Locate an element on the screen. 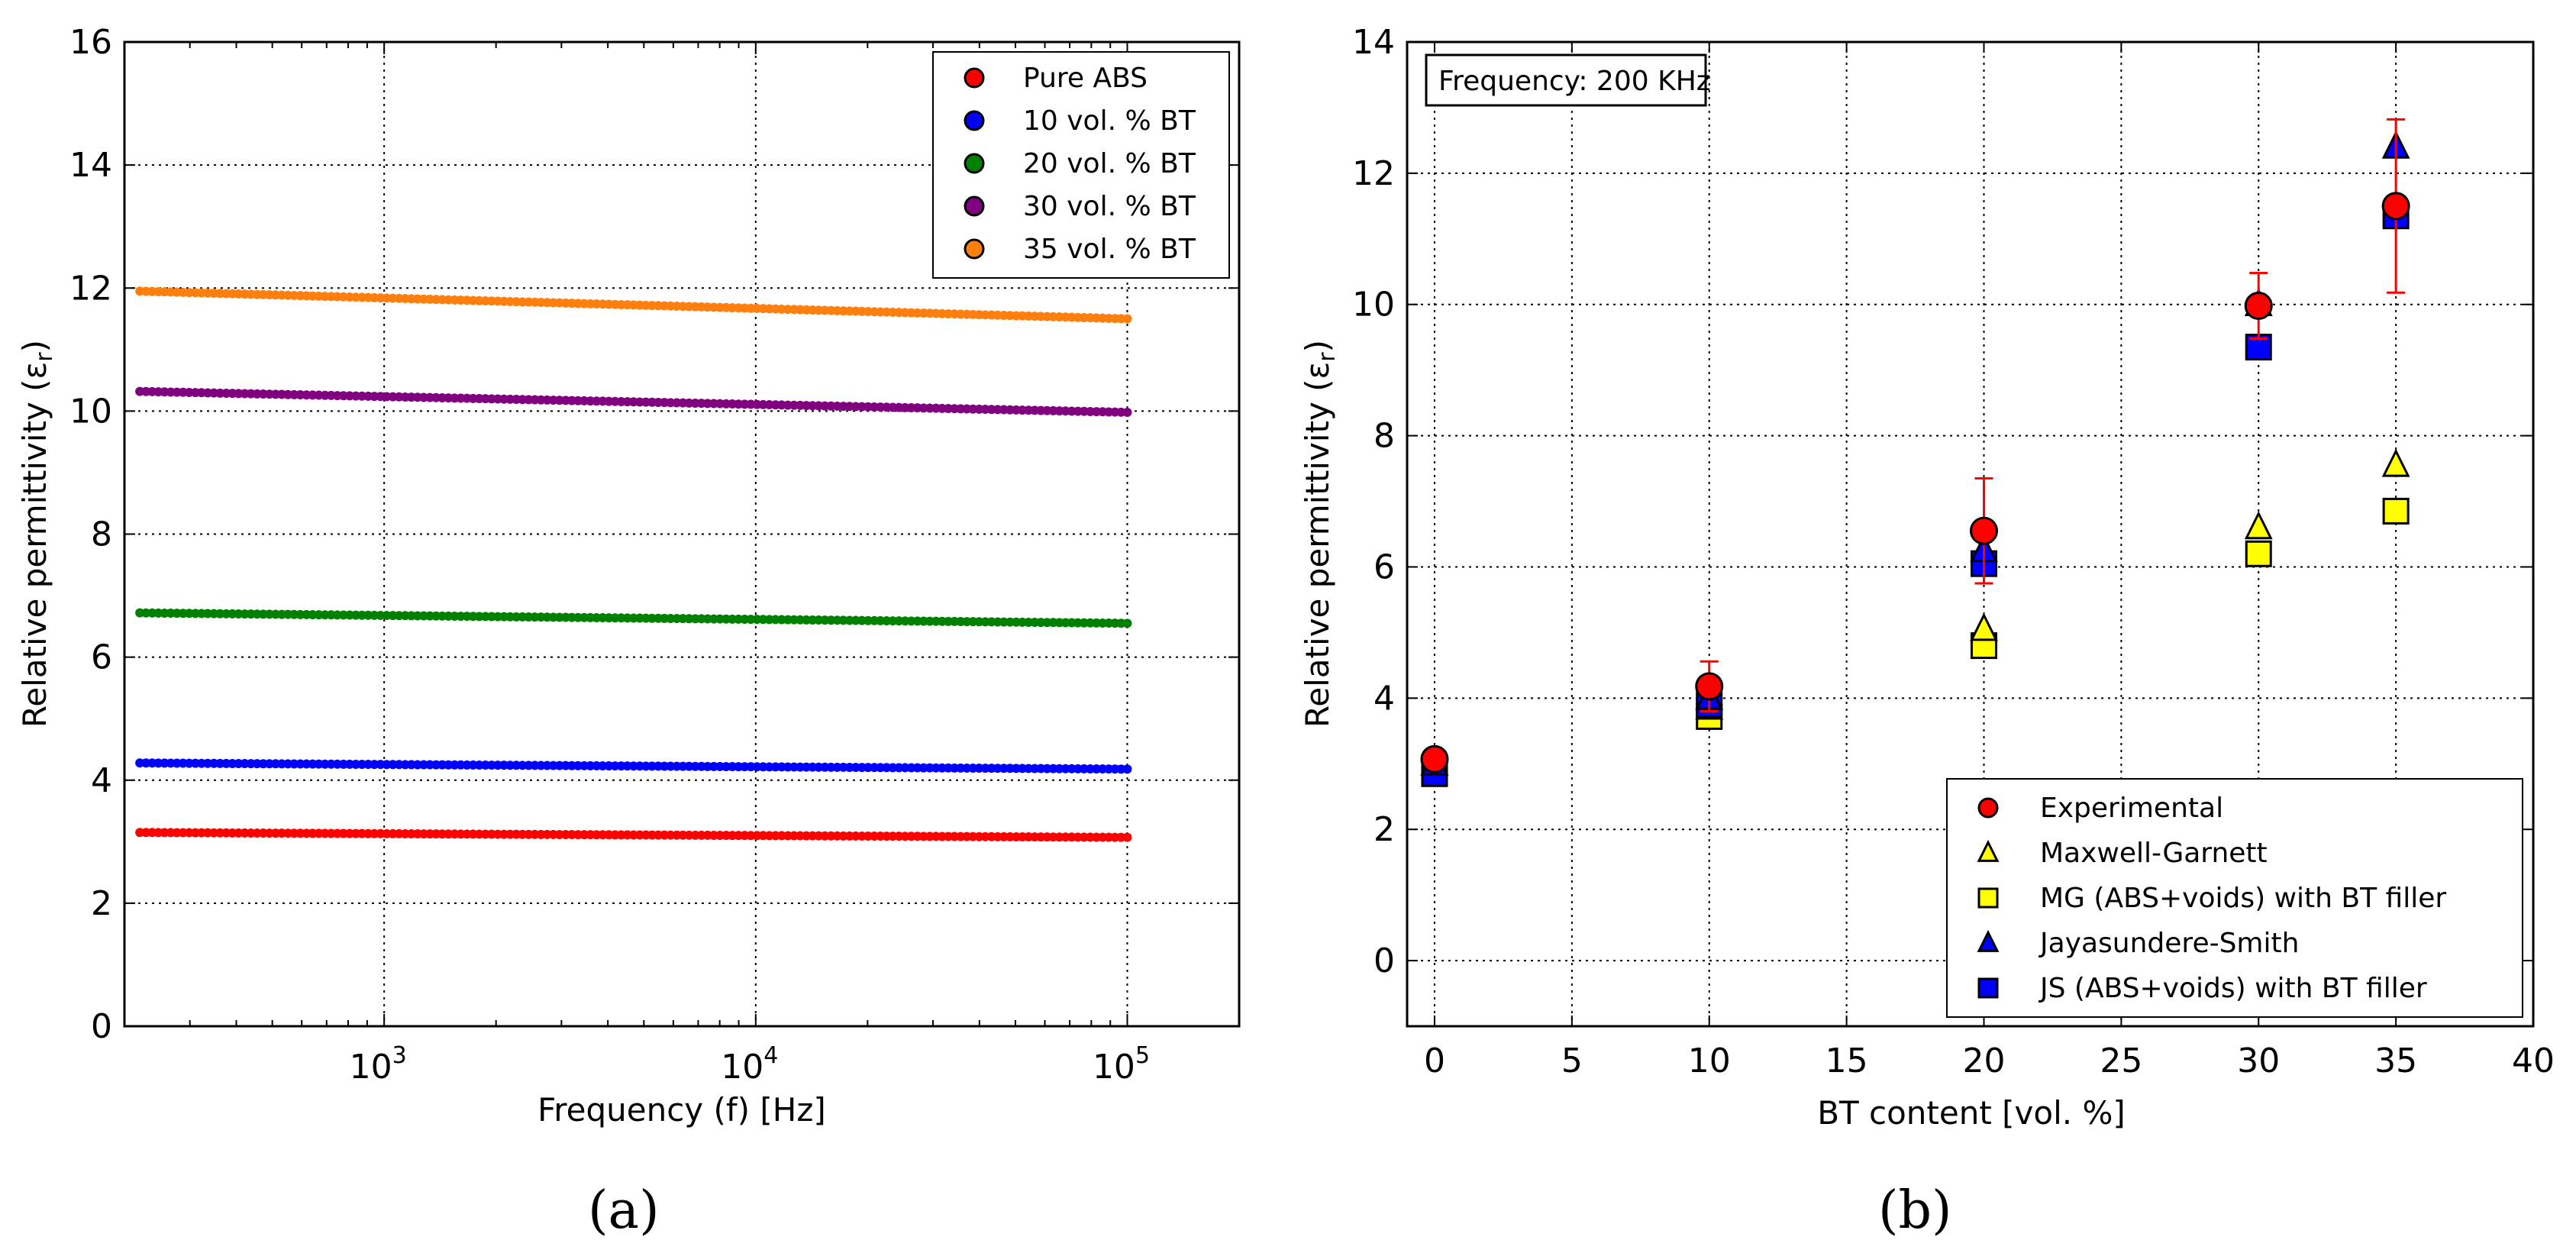 This screenshot has height=1253, width=2576. panel-a-ytick-label: 2 is located at coordinates (101, 904).